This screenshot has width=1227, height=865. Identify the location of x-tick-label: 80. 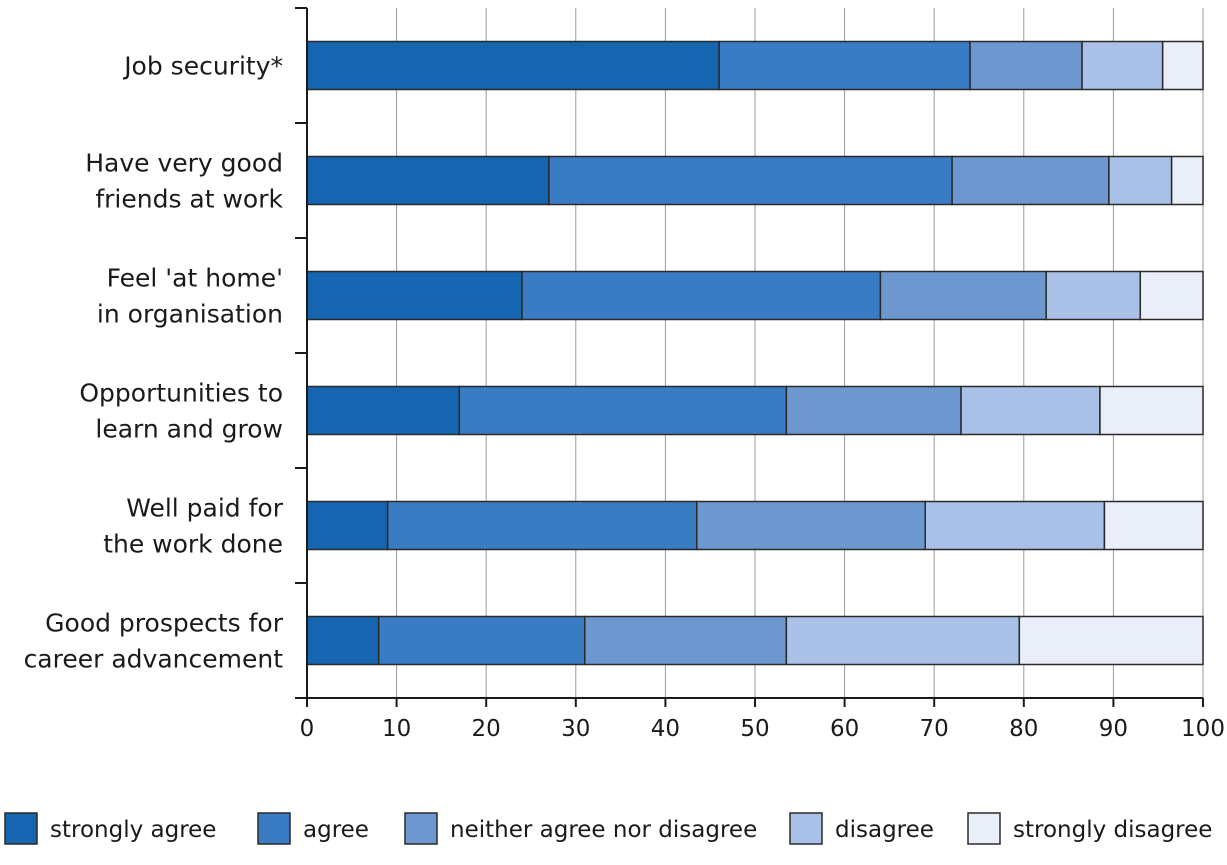
(1023, 729).